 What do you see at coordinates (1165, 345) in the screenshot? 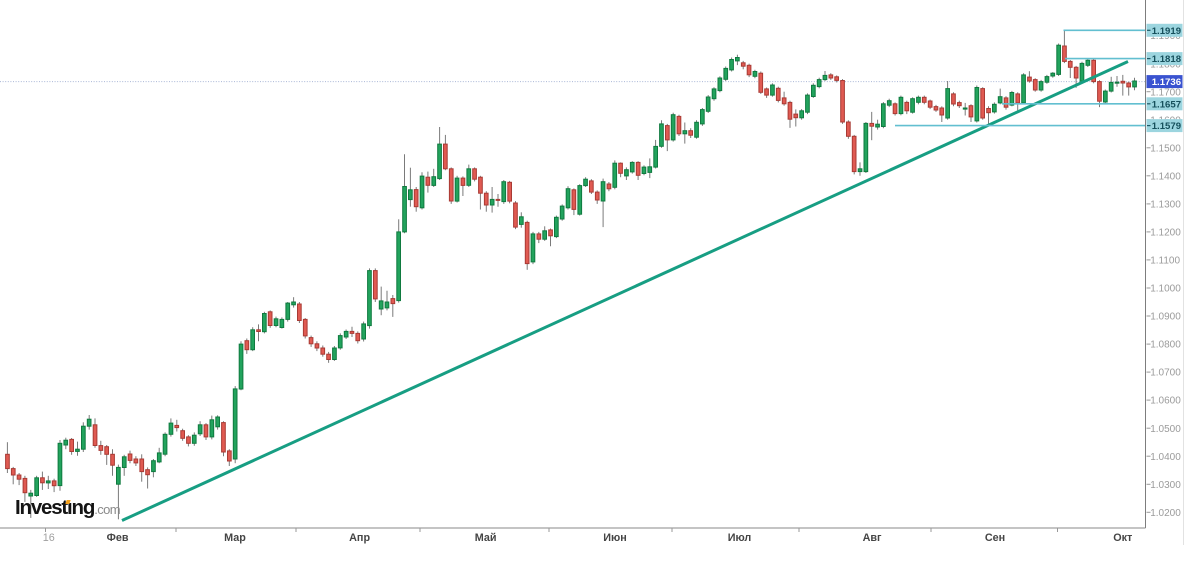
I see `svg-text: 1.0800` at bounding box center [1165, 345].